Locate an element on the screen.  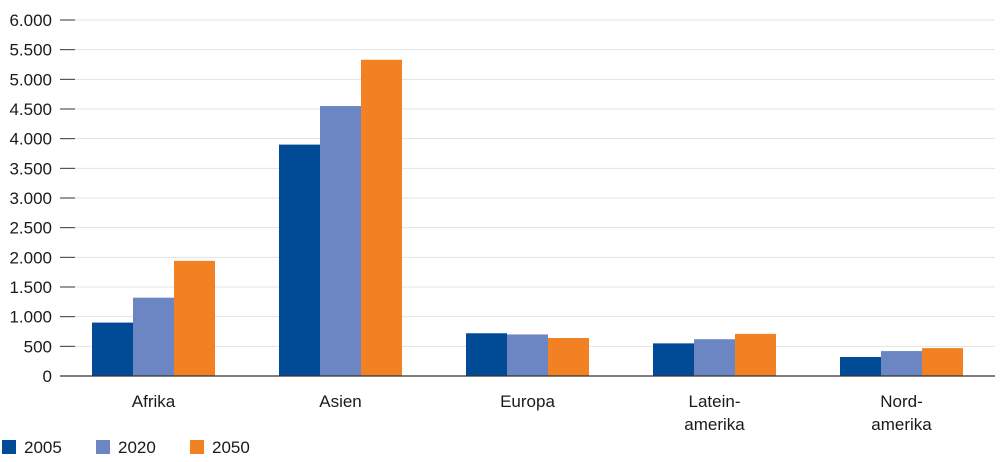
x-category-label: Afrika is located at coordinates (154, 401).